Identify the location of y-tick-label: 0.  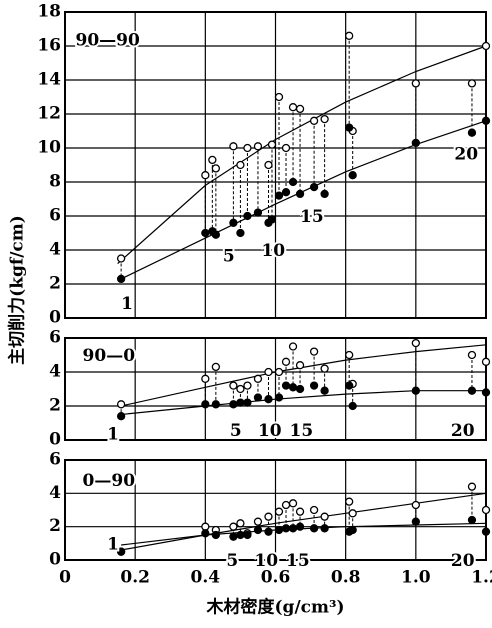
(55, 318).